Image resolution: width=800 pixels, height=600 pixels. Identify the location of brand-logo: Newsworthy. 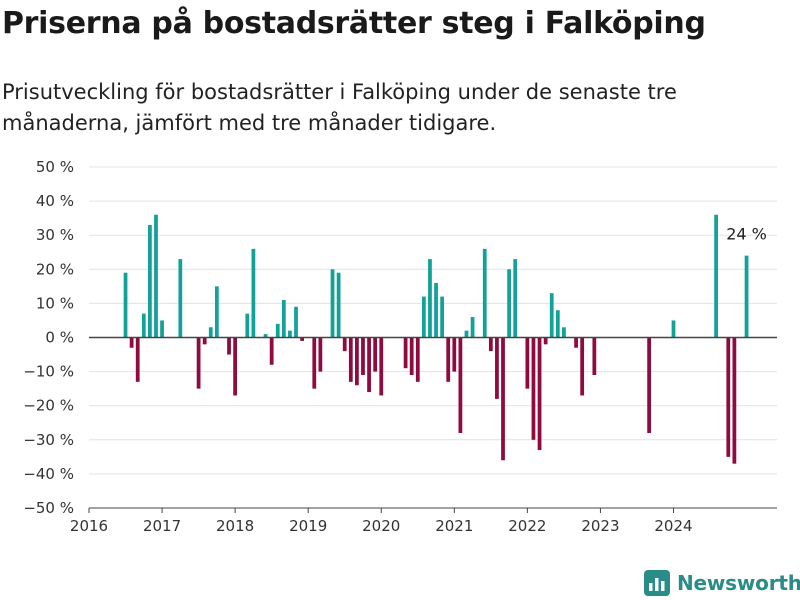
(722, 583).